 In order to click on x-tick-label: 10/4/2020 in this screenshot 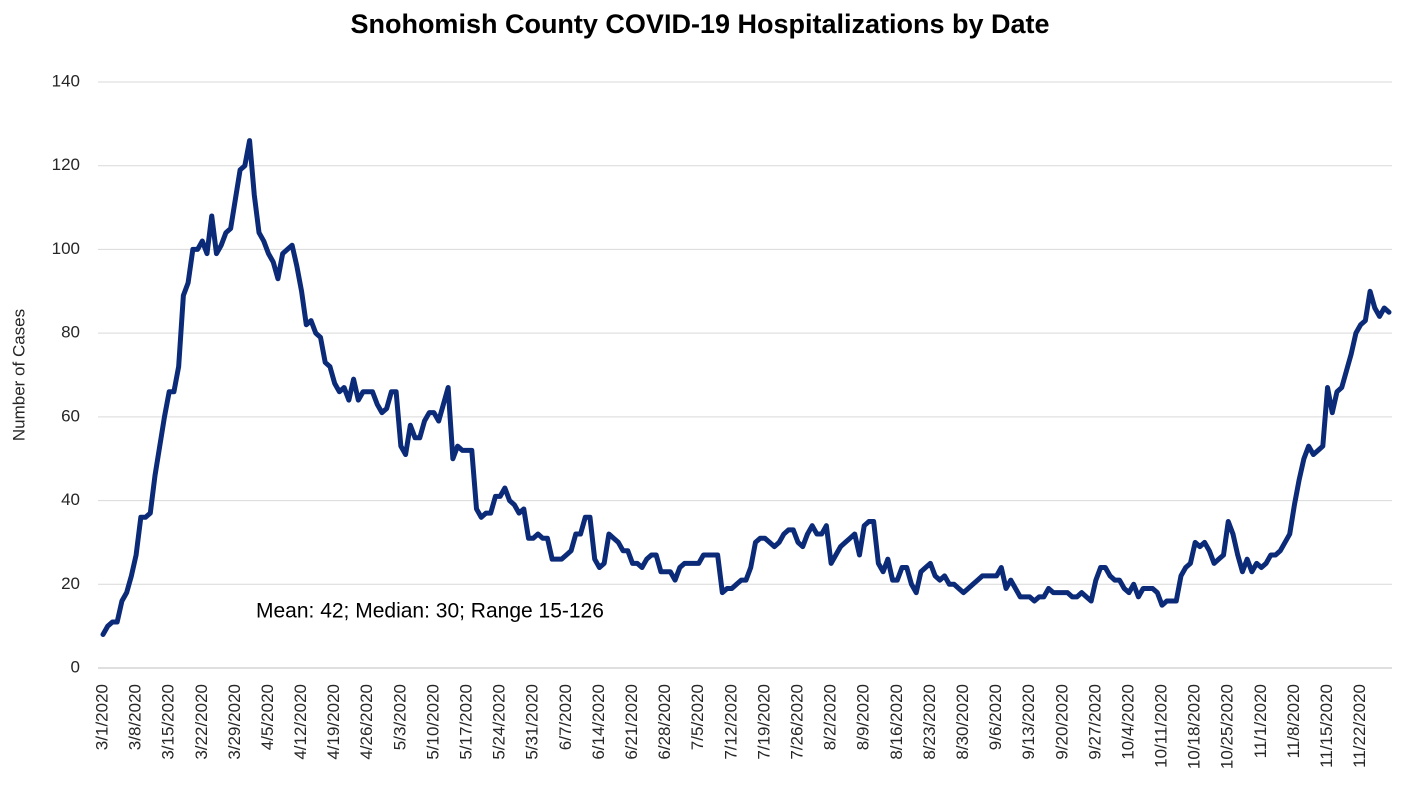, I will do `click(1127, 722)`.